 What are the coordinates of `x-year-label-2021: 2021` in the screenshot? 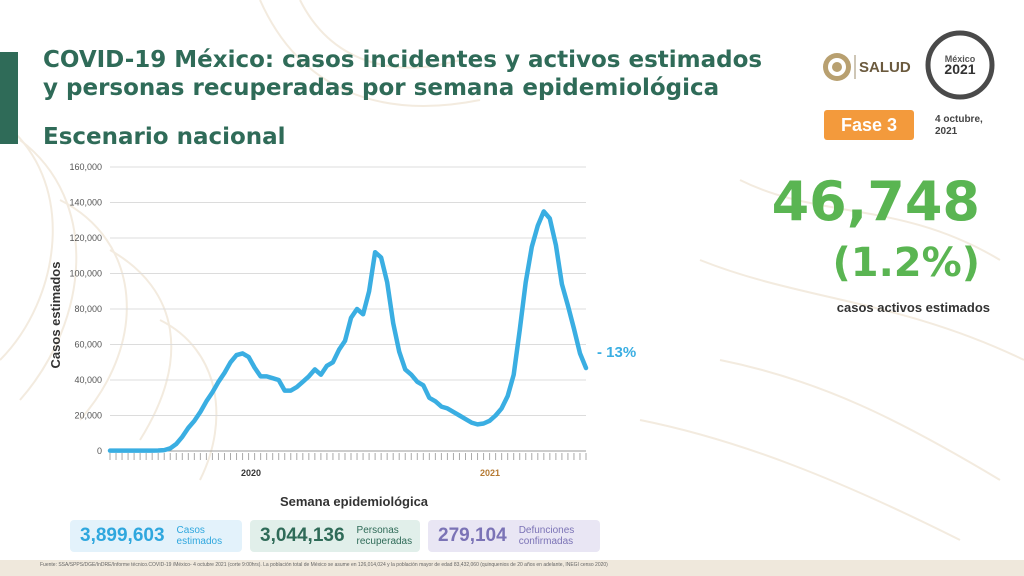 It's located at (490, 473).